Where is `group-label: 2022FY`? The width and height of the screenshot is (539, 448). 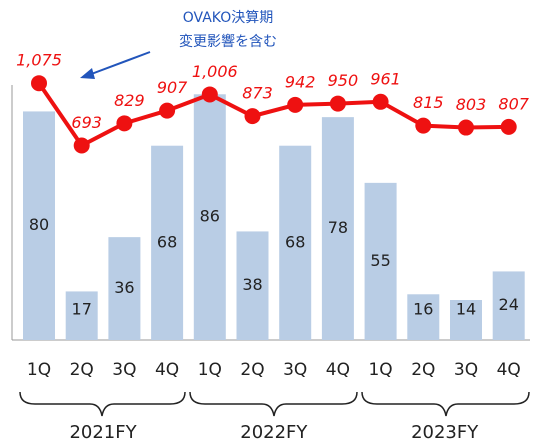
group-label: 2022FY is located at coordinates (274, 432).